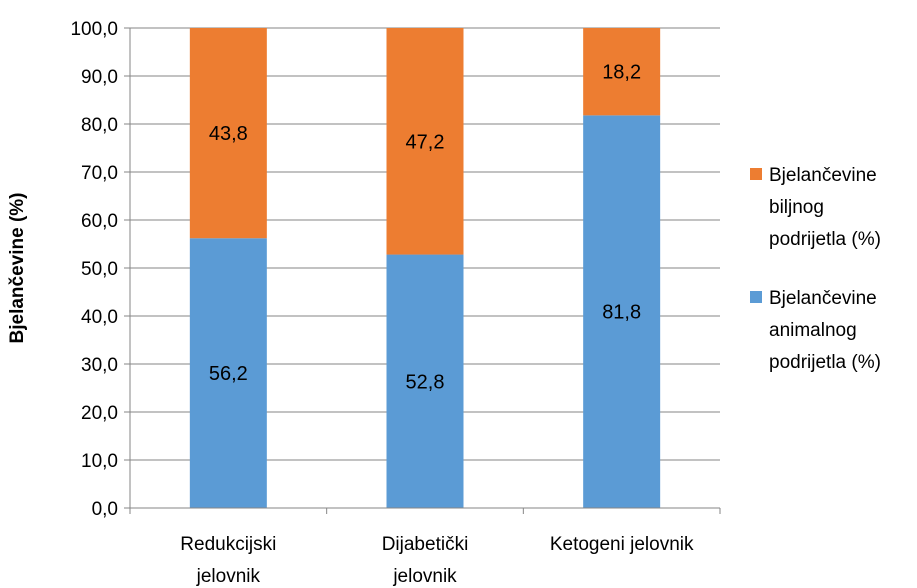 This screenshot has width=917, height=588. What do you see at coordinates (622, 544) in the screenshot?
I see `x-category-label: Ketogeni jelovnik` at bounding box center [622, 544].